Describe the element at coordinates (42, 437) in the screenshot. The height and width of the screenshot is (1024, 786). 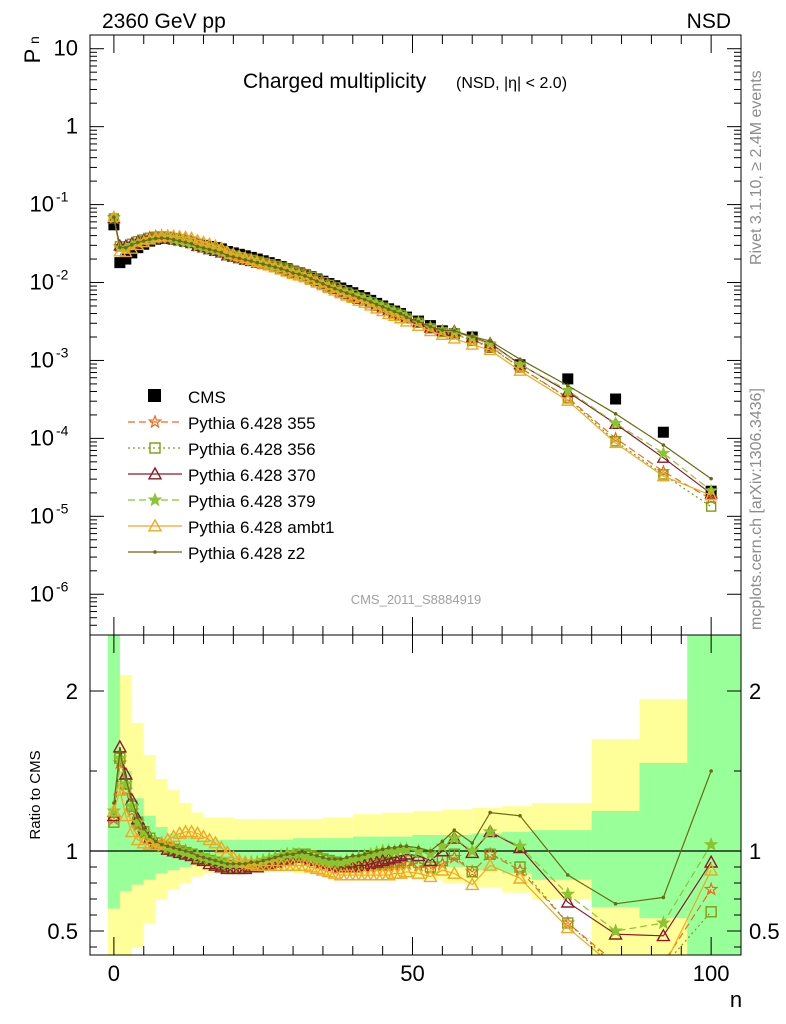
I see `y-tick-label: 10` at that location.